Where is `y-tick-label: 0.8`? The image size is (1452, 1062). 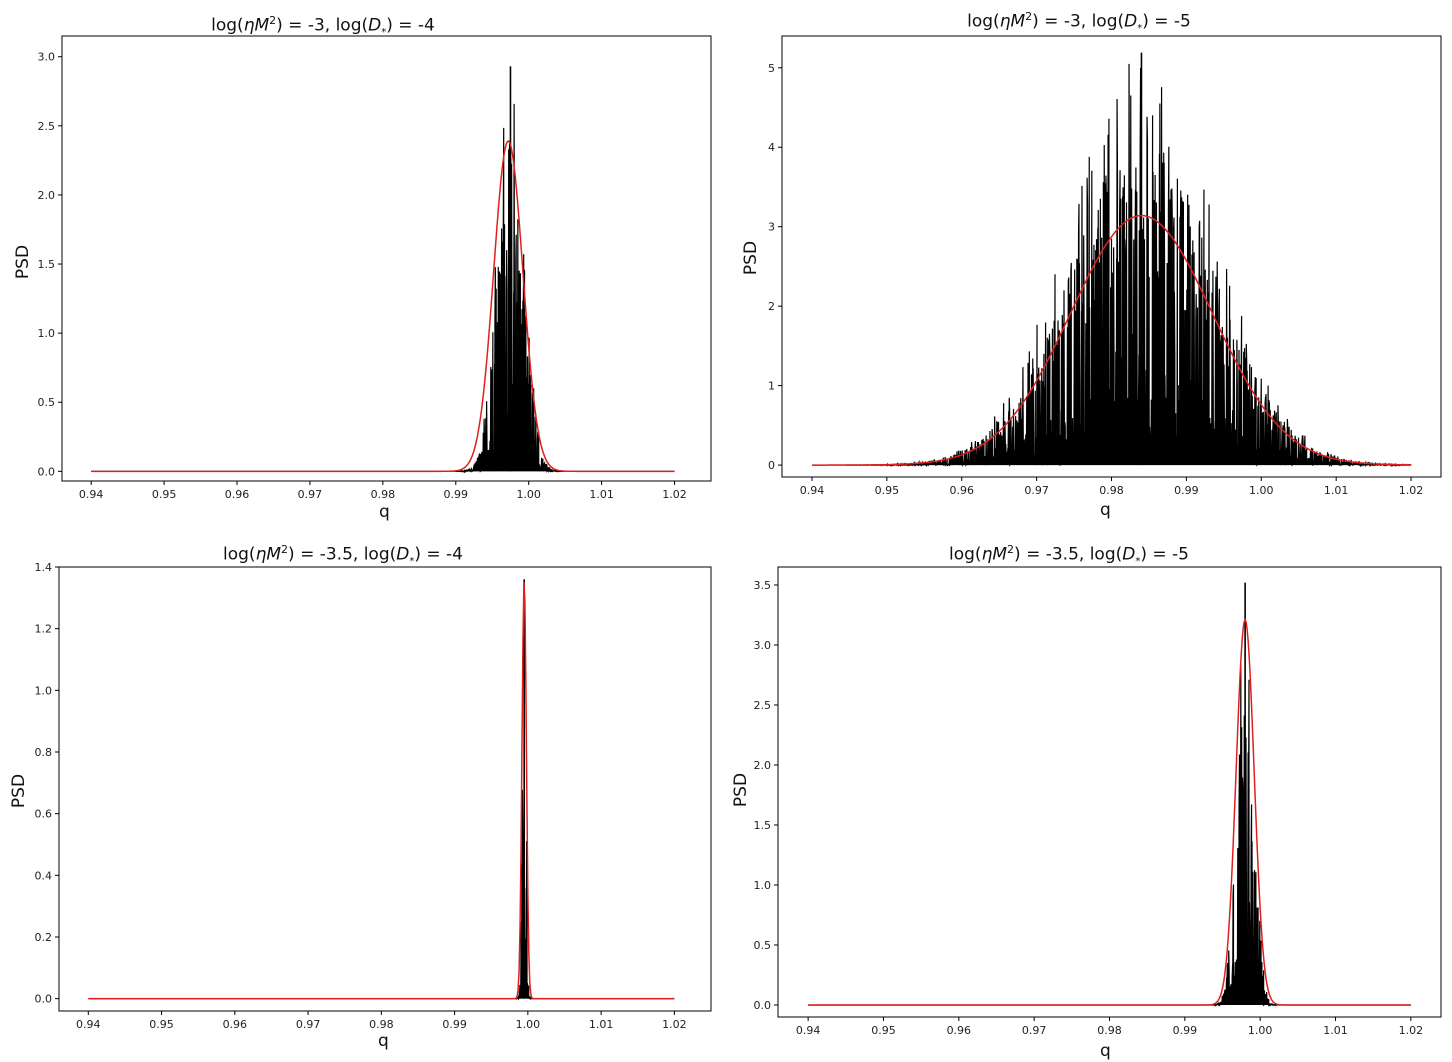
y-tick-label: 0.8 is located at coordinates (44, 752).